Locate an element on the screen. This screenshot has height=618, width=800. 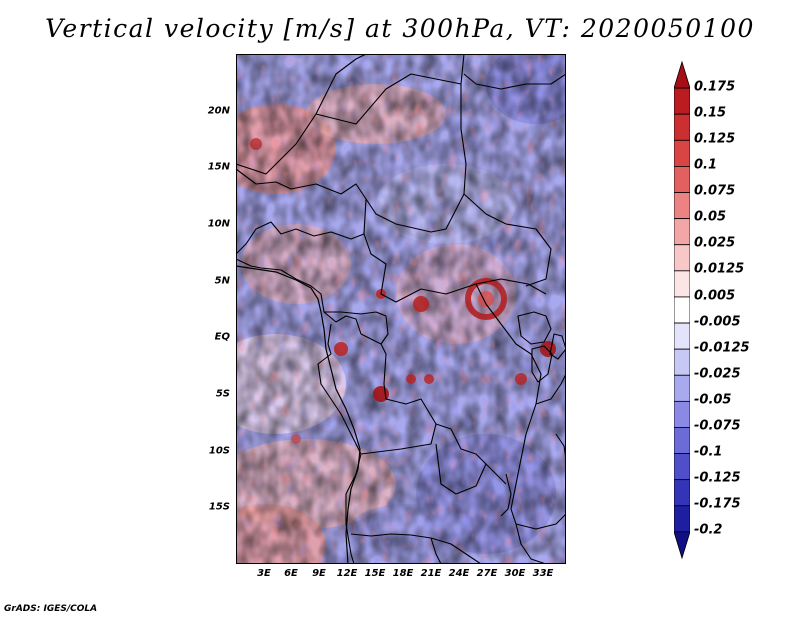
lat-label-15s: 15S is located at coordinates (219, 507).